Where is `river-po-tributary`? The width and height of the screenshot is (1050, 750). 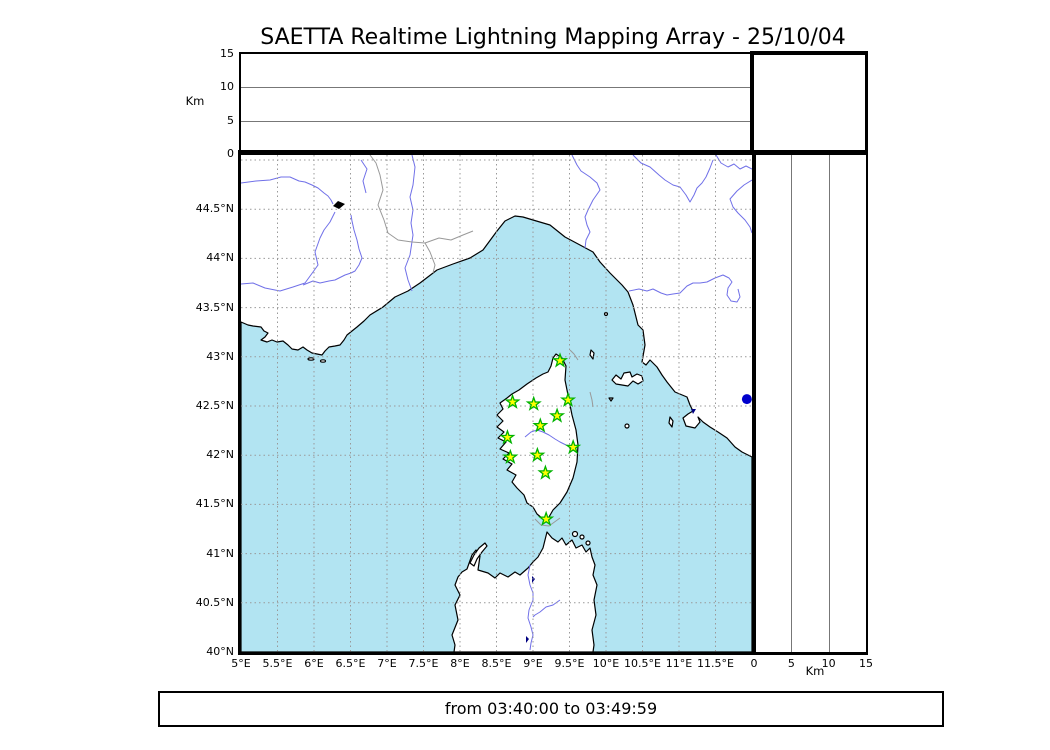 river-po-tributary is located at coordinates (673, 179).